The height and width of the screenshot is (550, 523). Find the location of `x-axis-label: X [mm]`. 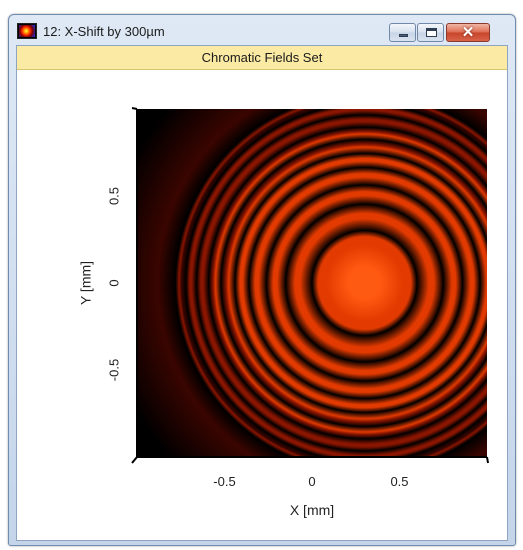

x-axis-label: X [mm] is located at coordinates (312, 510).